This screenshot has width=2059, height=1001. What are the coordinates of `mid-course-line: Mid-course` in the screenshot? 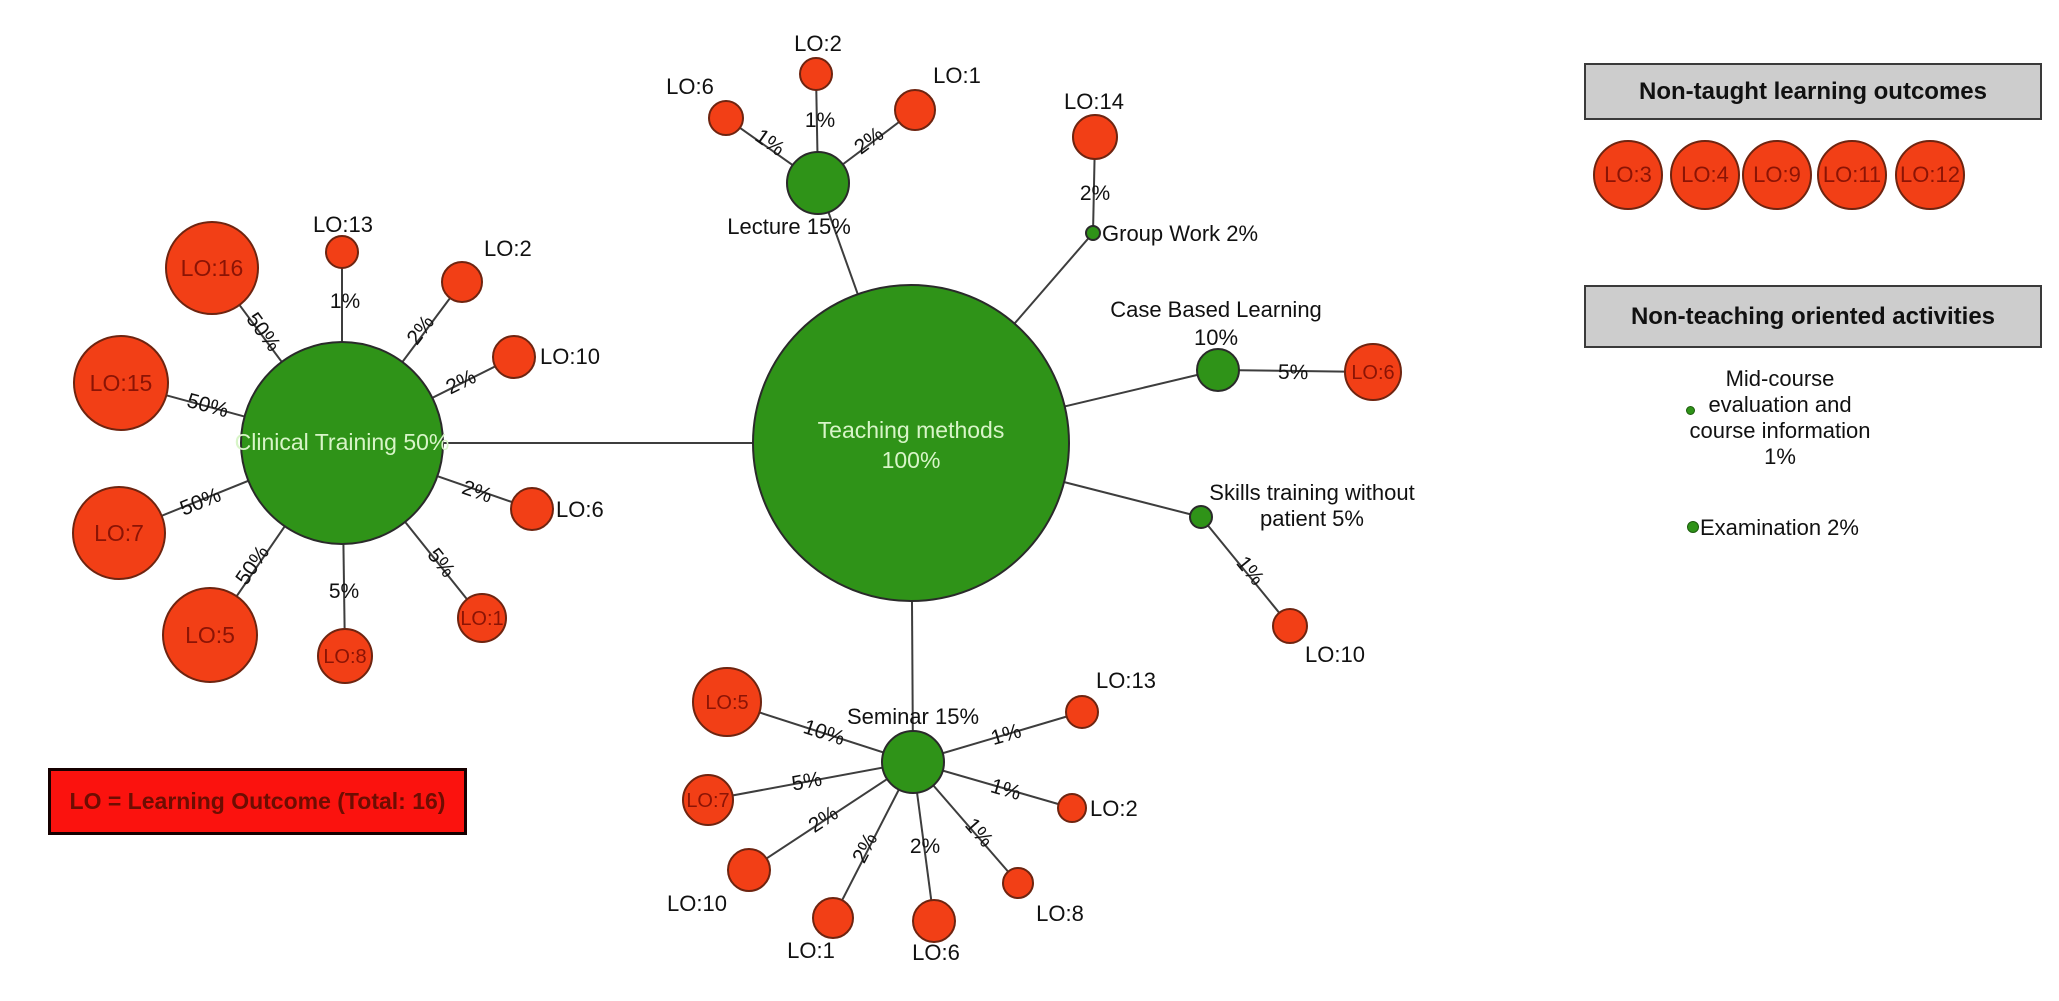 It's located at (1780, 378).